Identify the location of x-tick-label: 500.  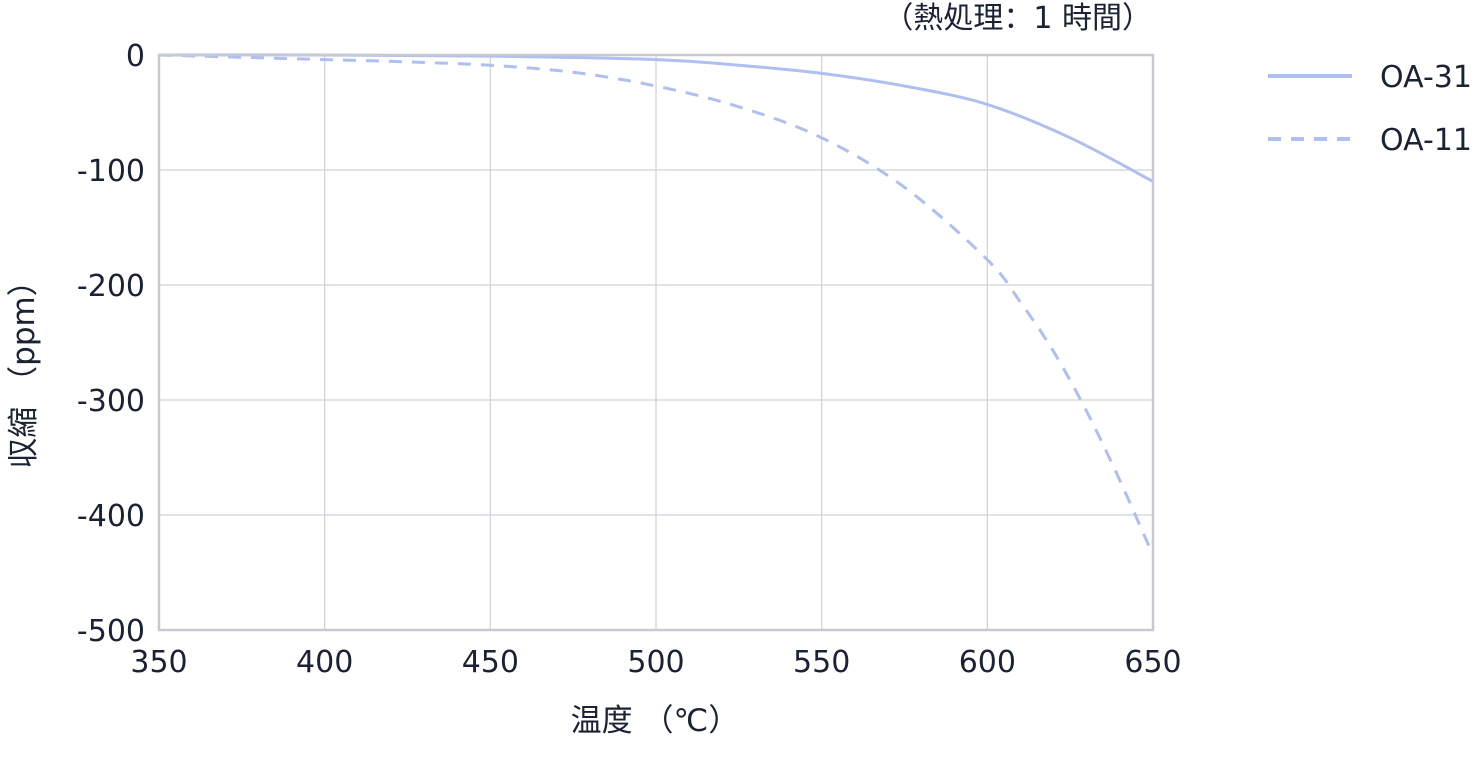
(655, 662).